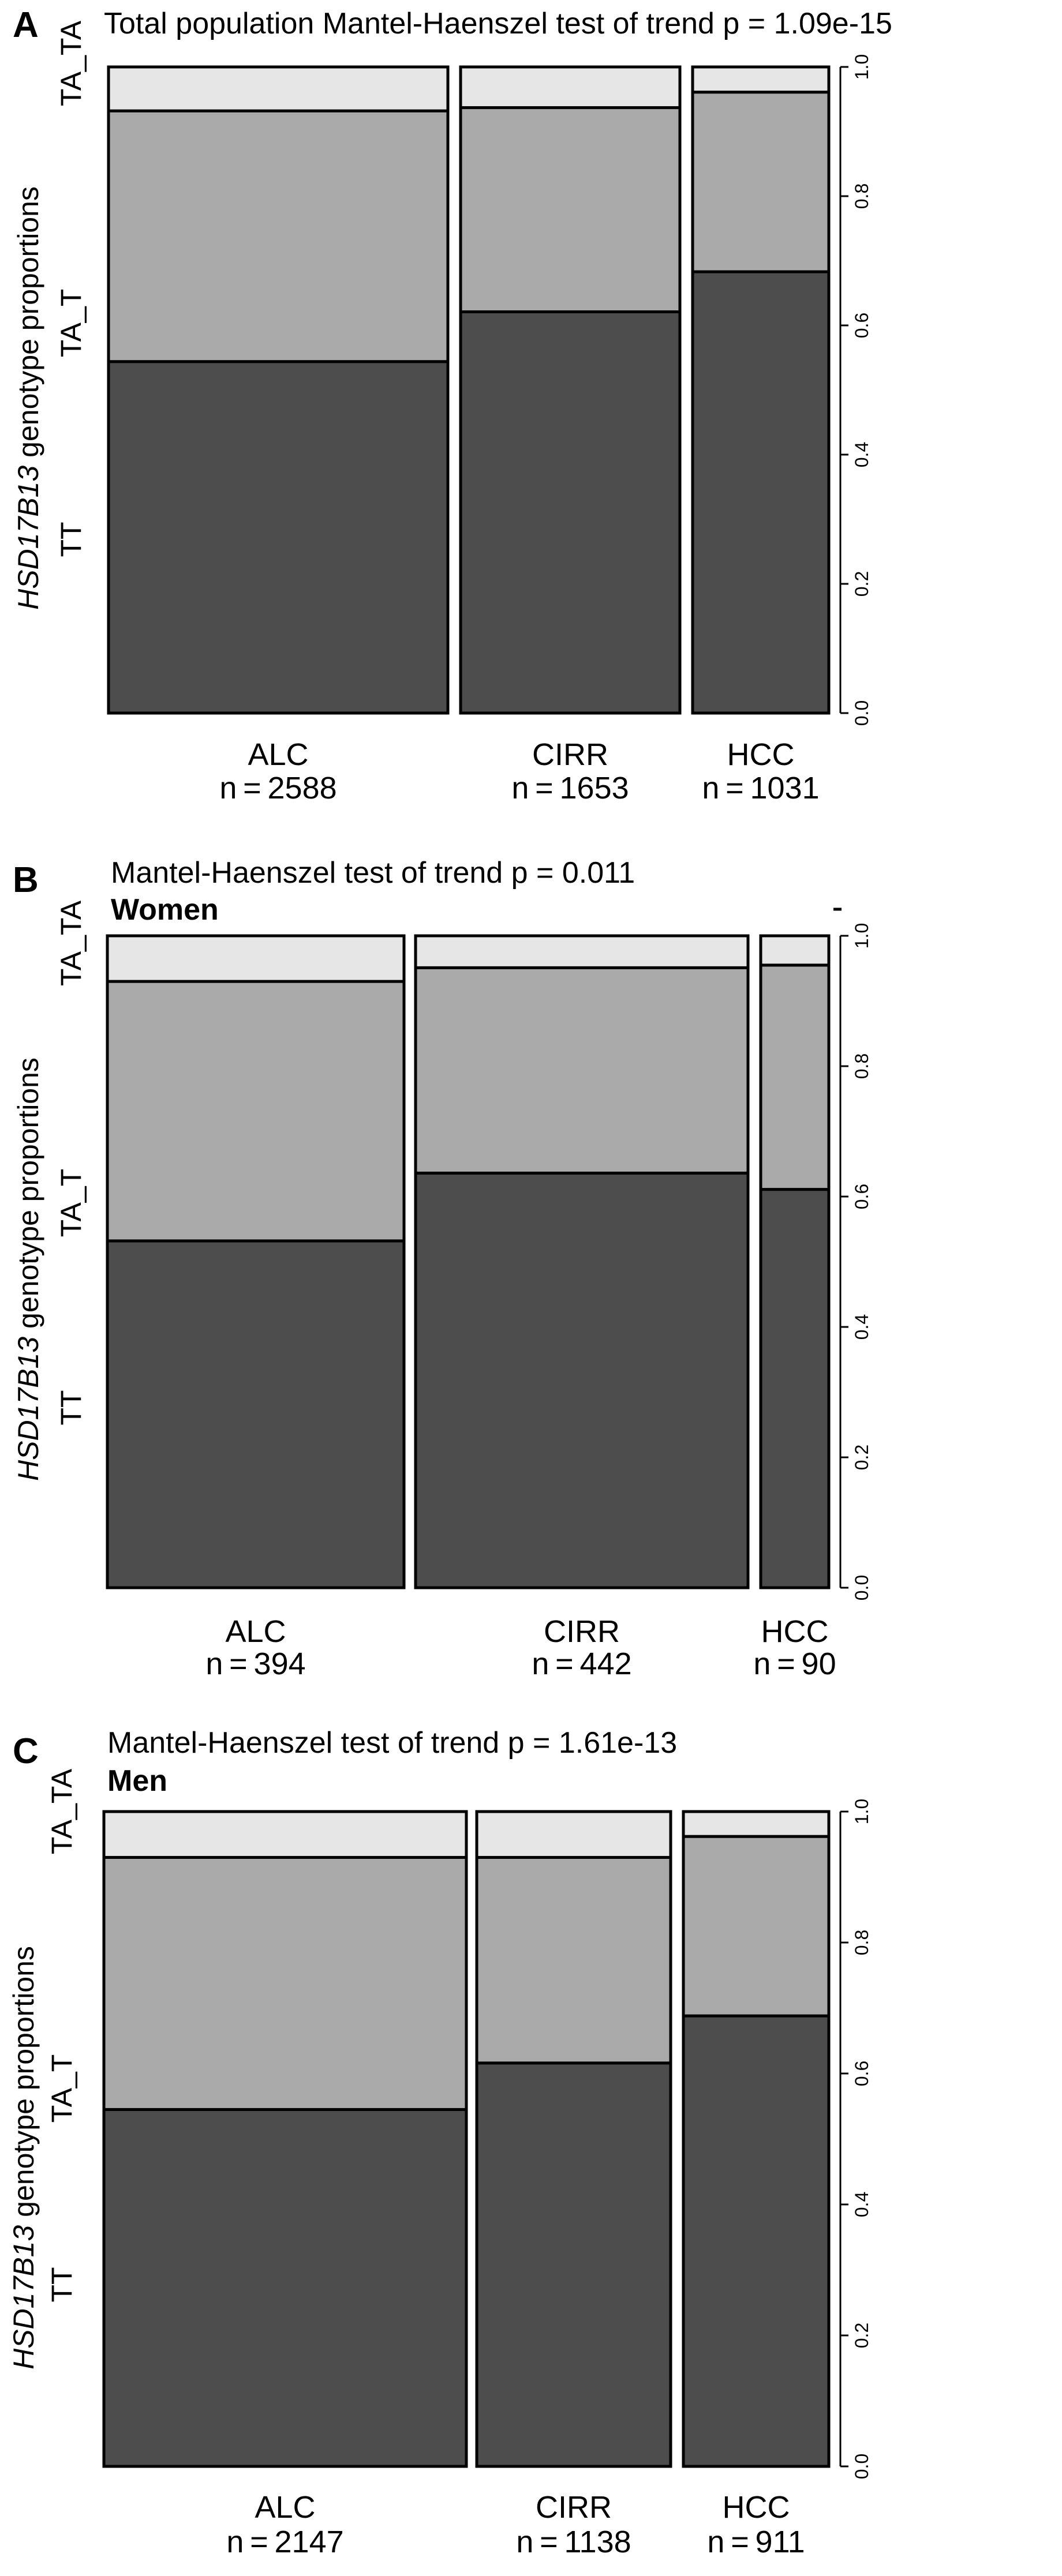  What do you see at coordinates (856, 2139) in the screenshot?
I see `panel-c-y-axis: 0.0 0.2 0.4 0.6 0.8 1.0` at bounding box center [856, 2139].